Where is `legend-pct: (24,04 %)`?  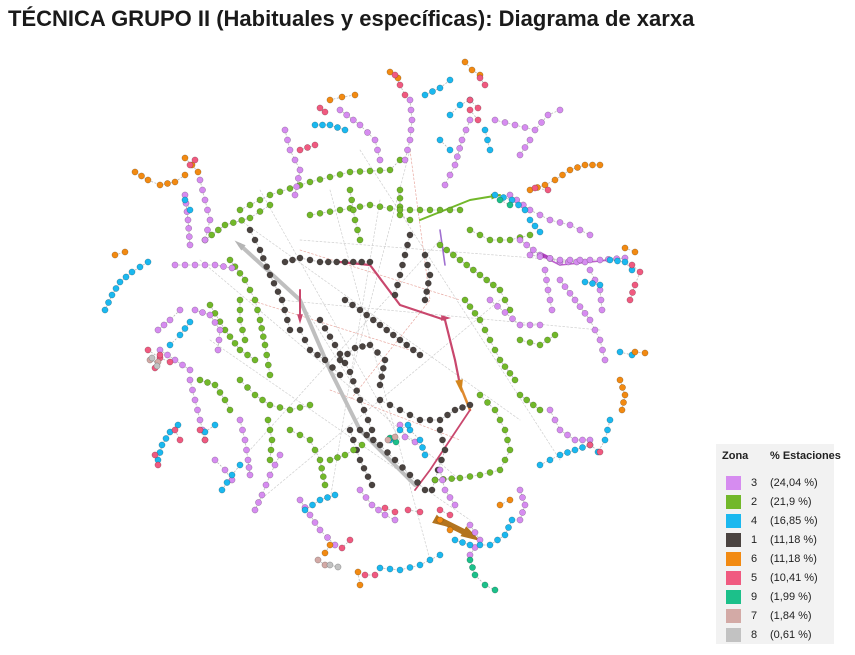
legend-pct: (24,04 %) is located at coordinates (794, 483).